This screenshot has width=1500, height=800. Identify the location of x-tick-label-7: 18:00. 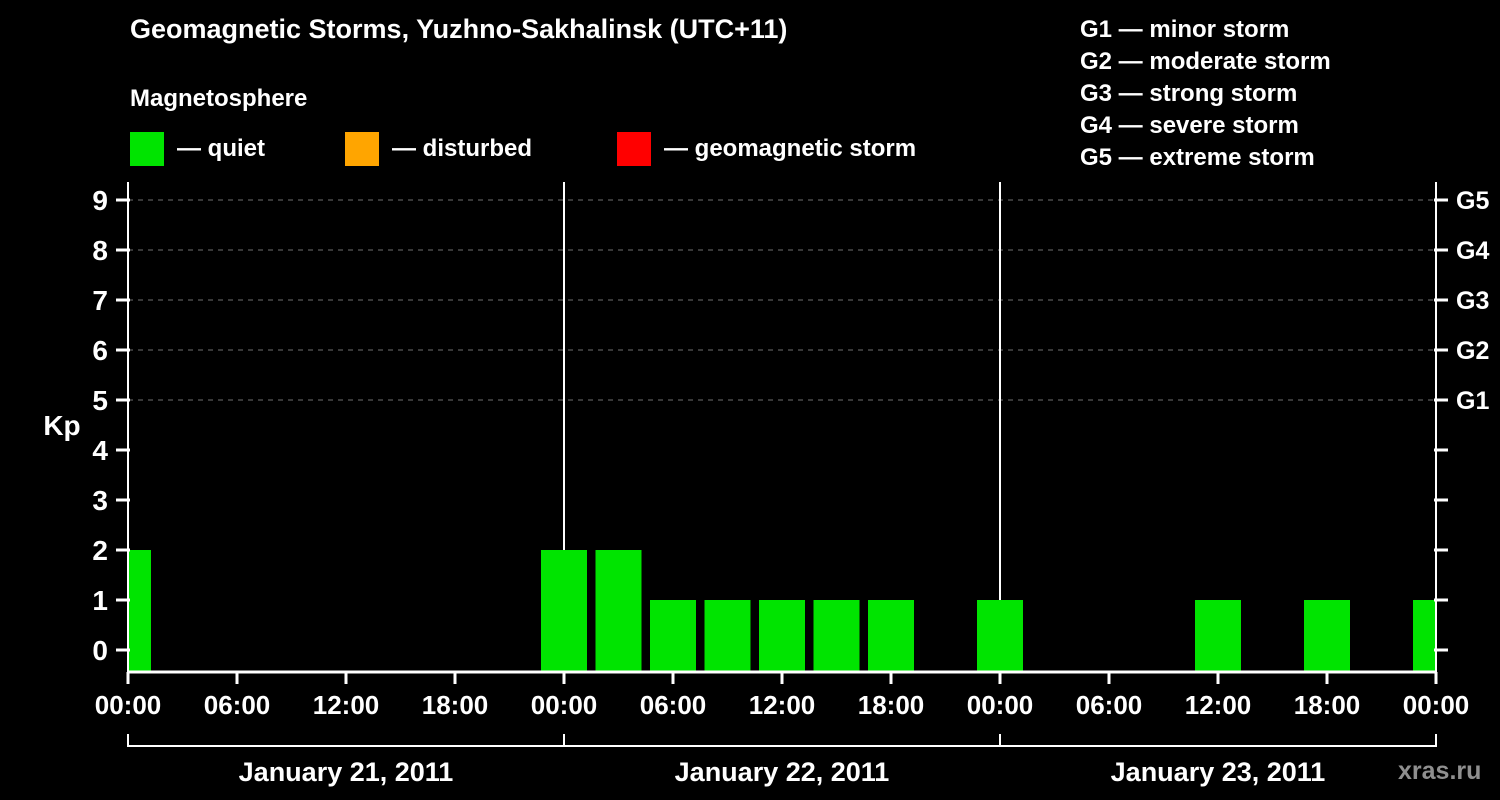
(891, 705).